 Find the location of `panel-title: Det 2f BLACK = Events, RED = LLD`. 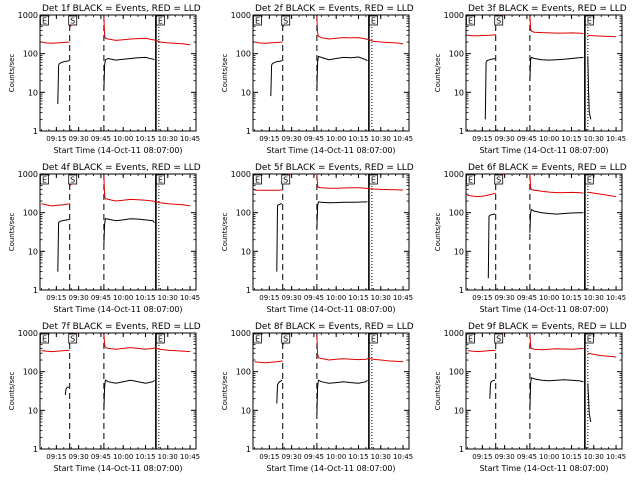

panel-title: Det 2f BLACK = Events, RED = LLD is located at coordinates (334, 9).